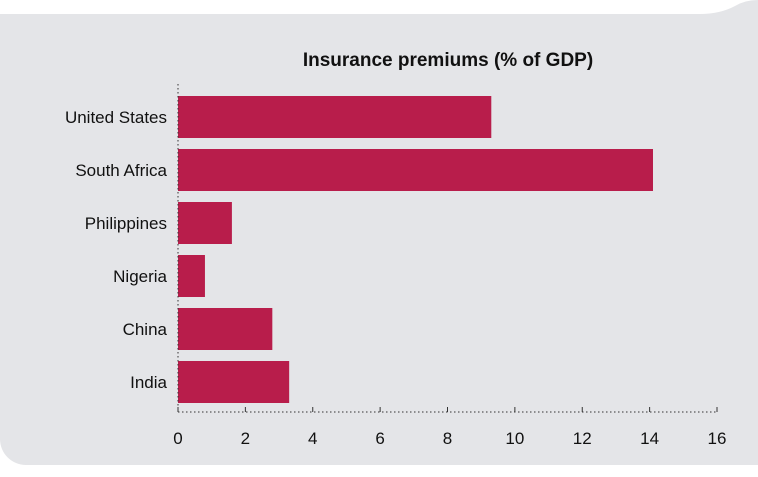 This screenshot has height=477, width=758. I want to click on x-tick-label: 14, so click(649, 438).